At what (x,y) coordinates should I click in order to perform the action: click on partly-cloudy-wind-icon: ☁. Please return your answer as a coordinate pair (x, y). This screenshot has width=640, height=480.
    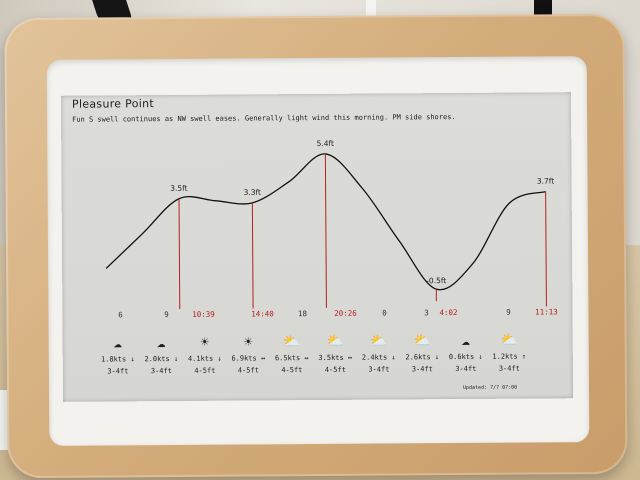
    Looking at the image, I should click on (117, 343).